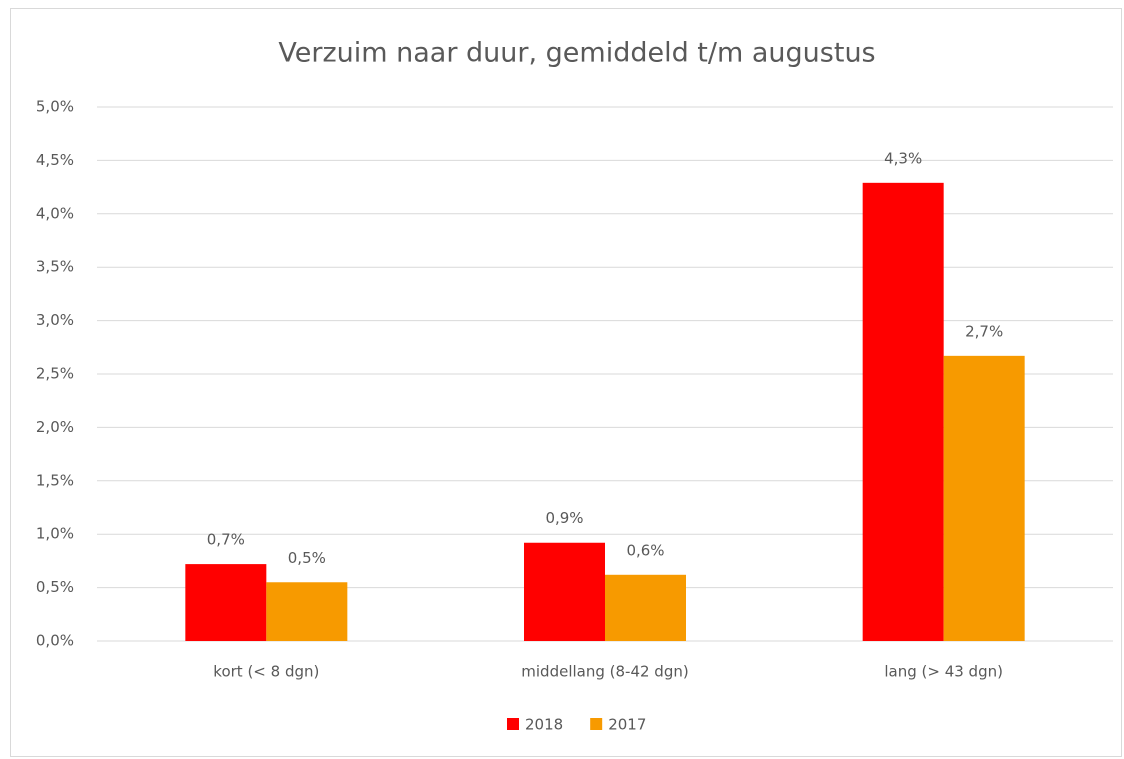 The width and height of the screenshot is (1124, 759). I want to click on y-tick-label: 0,0%, so click(55, 641).